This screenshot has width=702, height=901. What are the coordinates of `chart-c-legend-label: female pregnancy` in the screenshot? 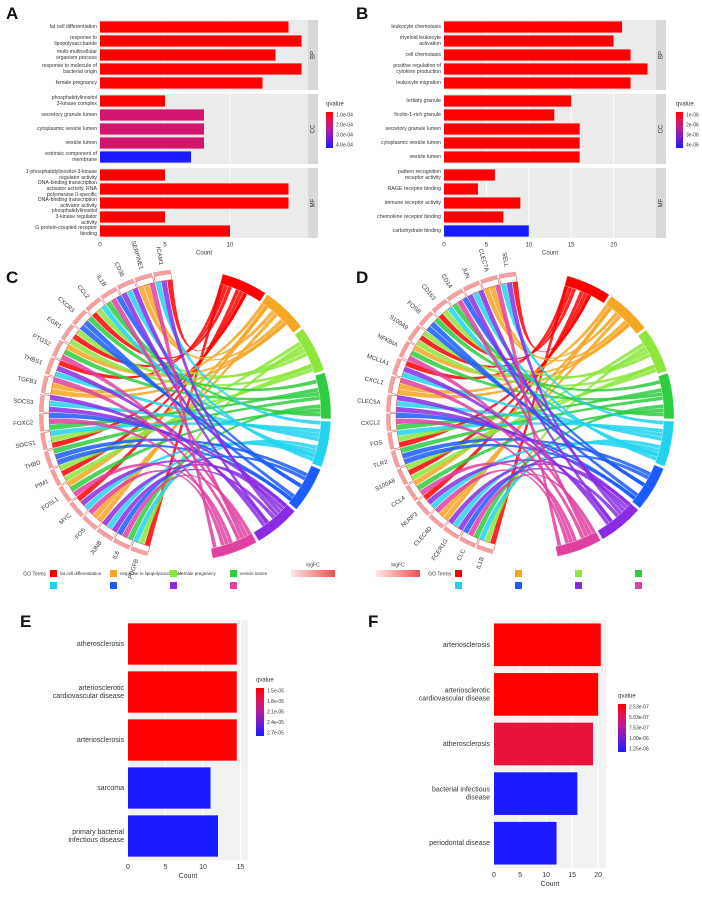 It's located at (198, 573).